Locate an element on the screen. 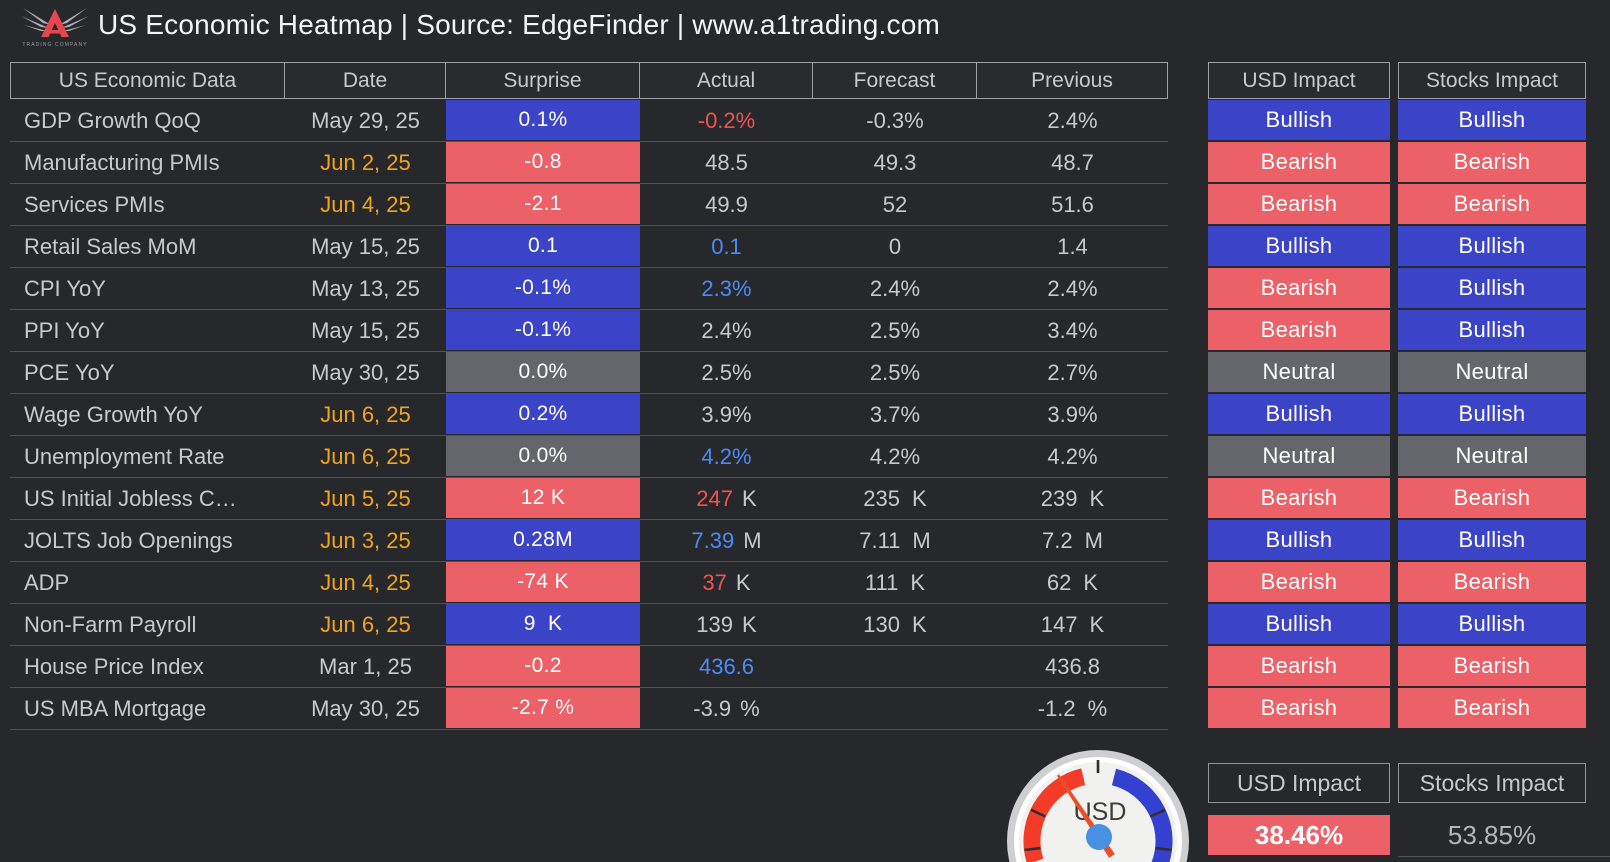 Image resolution: width=1610 pixels, height=862 pixels. indicator-name: US MBA Mortgage is located at coordinates (115, 708).